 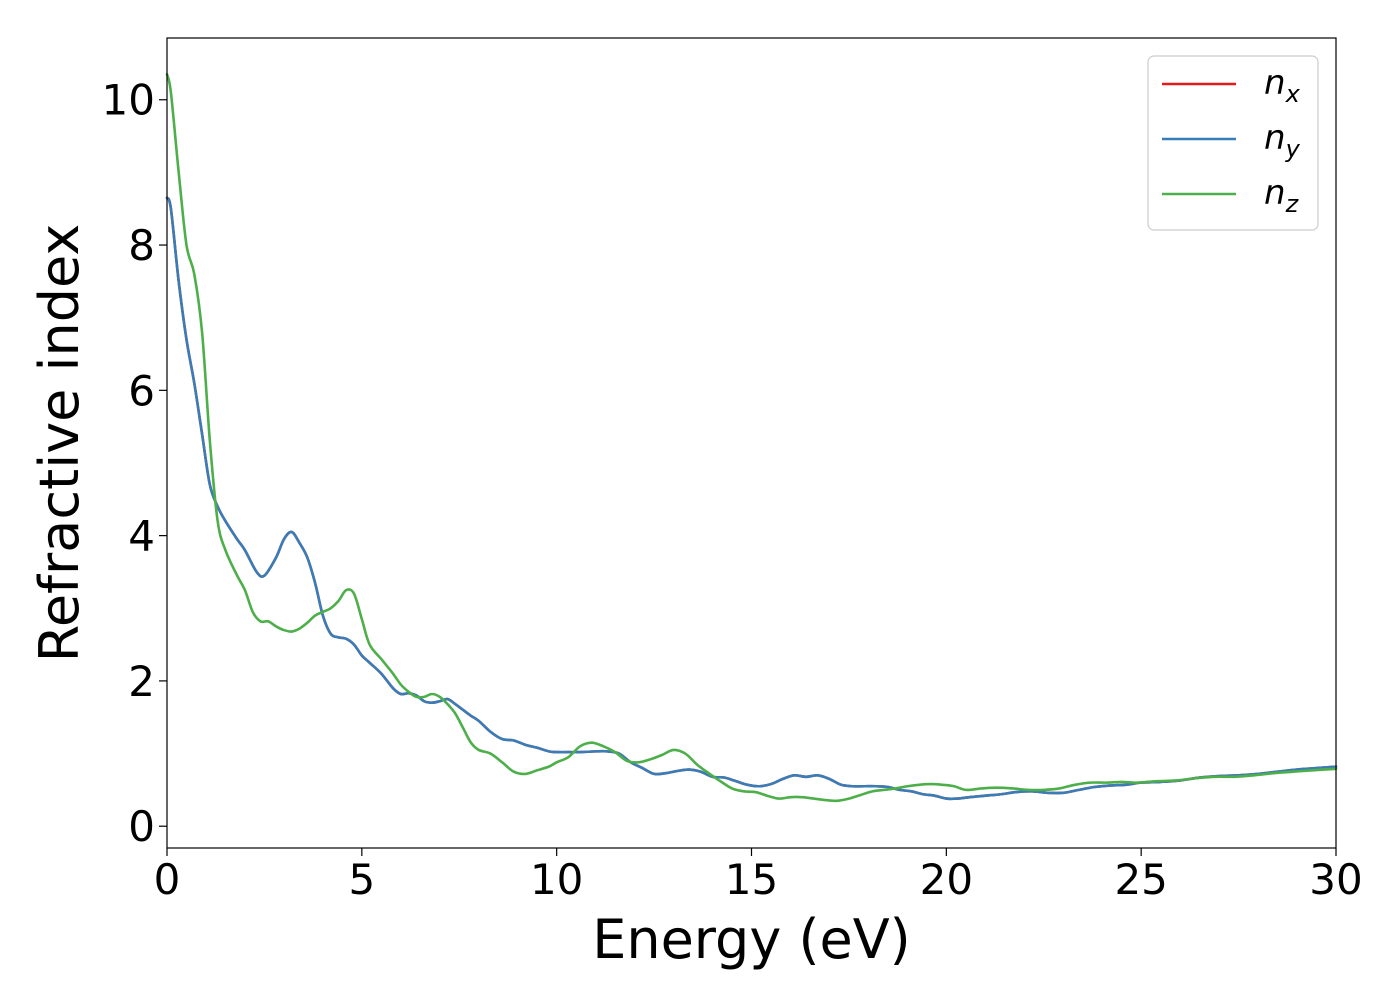 What do you see at coordinates (946, 879) in the screenshot?
I see `x-tick-label: 20` at bounding box center [946, 879].